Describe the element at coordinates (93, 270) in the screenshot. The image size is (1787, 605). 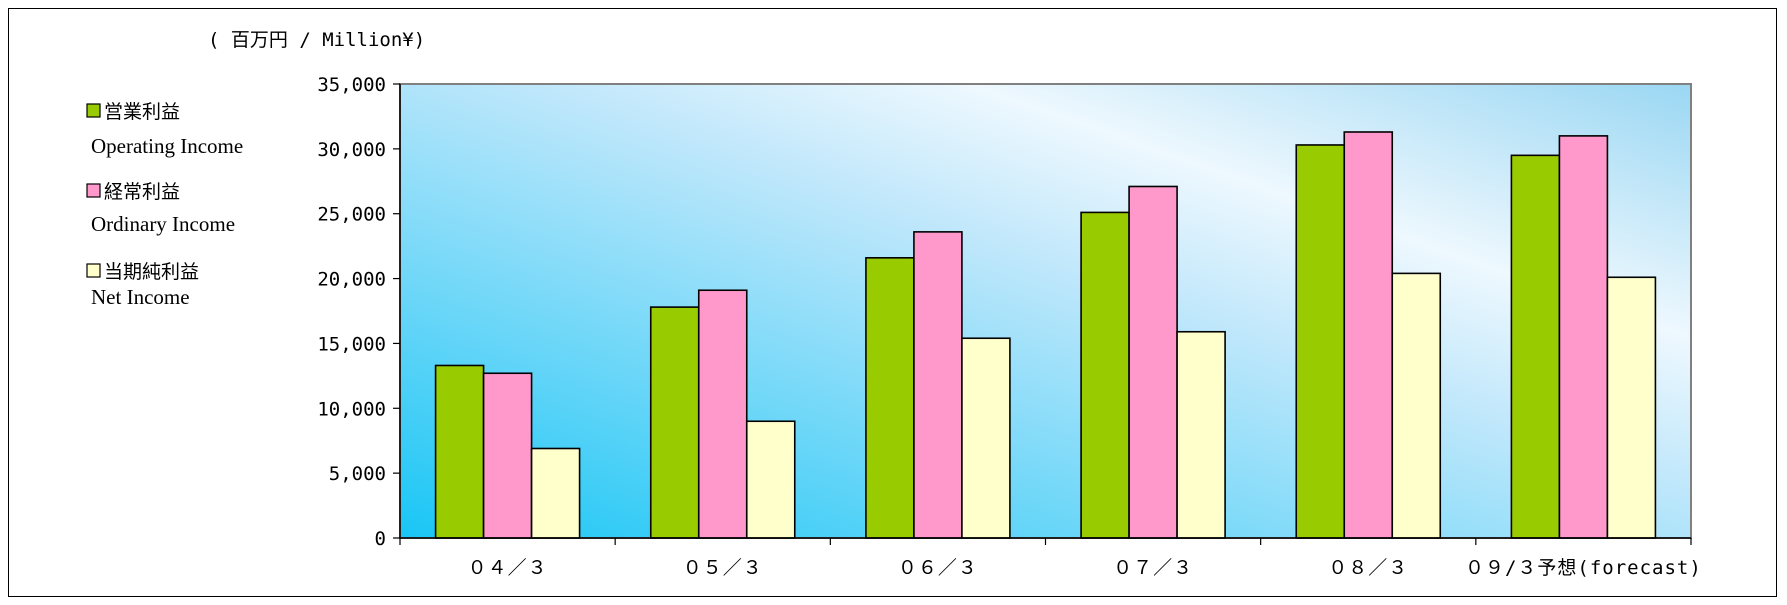
I see `legend-swatch-net` at that location.